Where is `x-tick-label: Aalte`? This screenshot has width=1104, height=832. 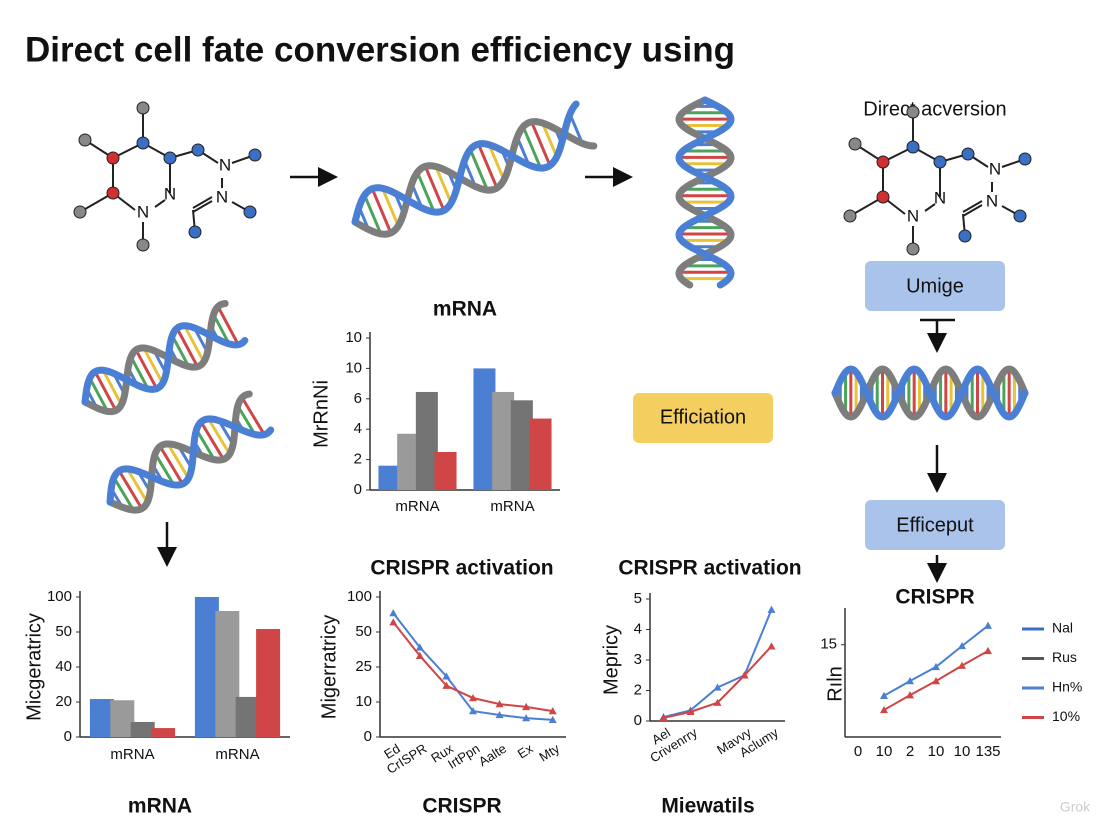
x-tick-label: Aalte is located at coordinates (492, 755).